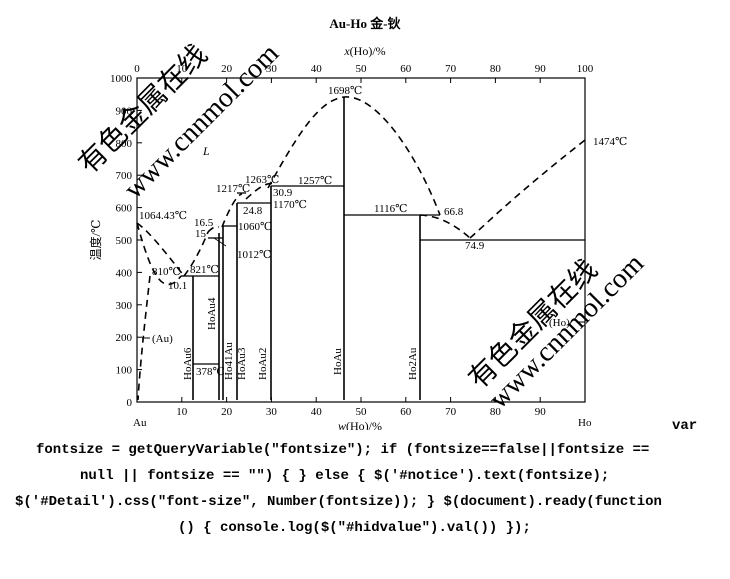  Describe the element at coordinates (454, 212) in the screenshot. I see `label-66-8: 66.8` at that location.